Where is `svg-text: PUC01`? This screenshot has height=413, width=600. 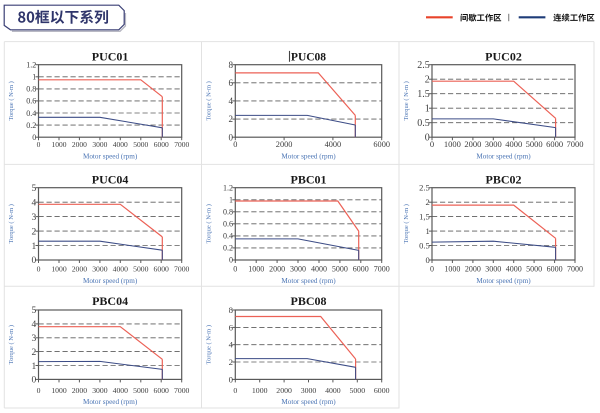
svg-text: PUC01 is located at coordinates (110, 56).